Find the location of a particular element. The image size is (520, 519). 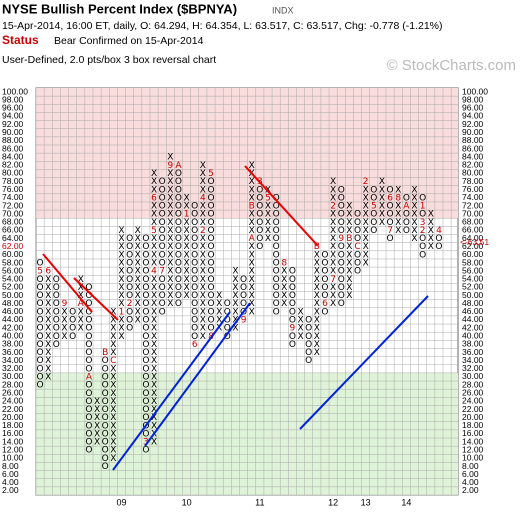

y-tick-label: 90.00 is located at coordinates (13, 132).